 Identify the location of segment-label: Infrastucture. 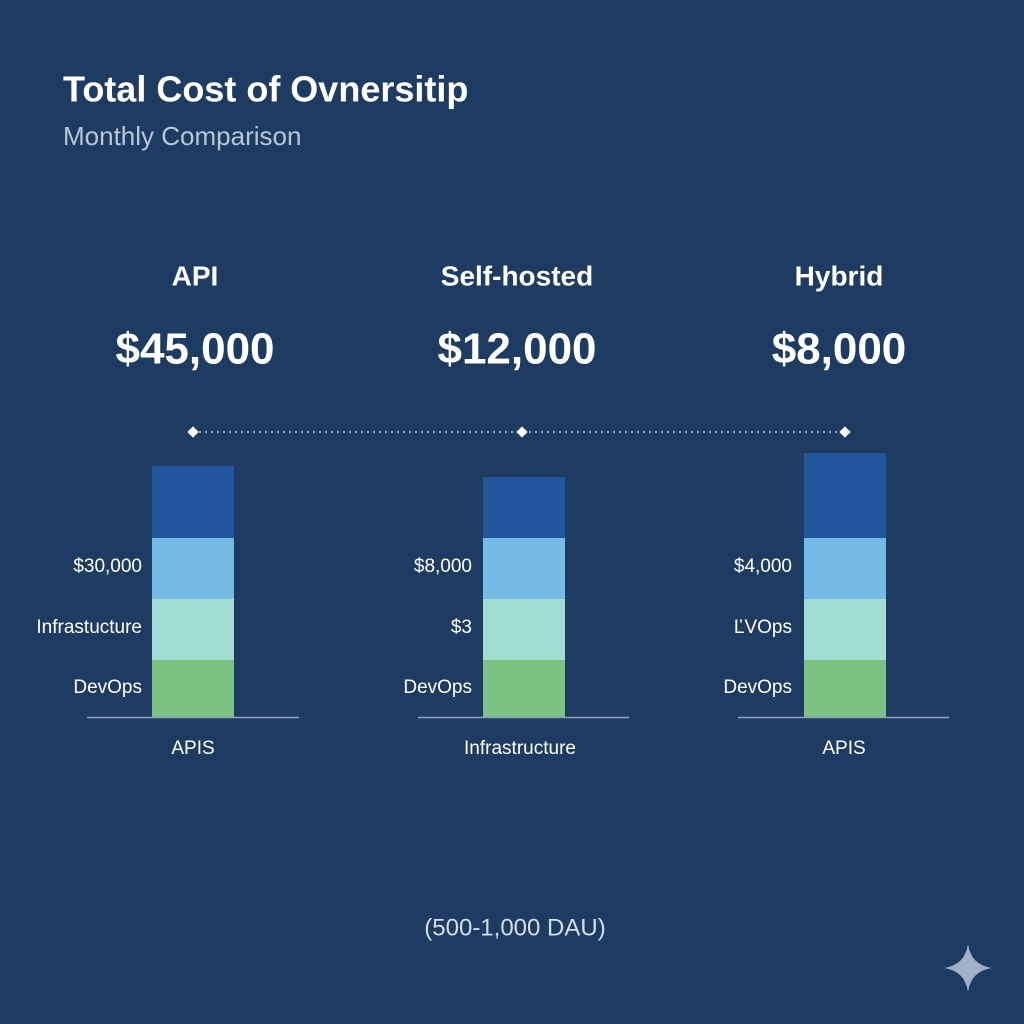
(89, 627).